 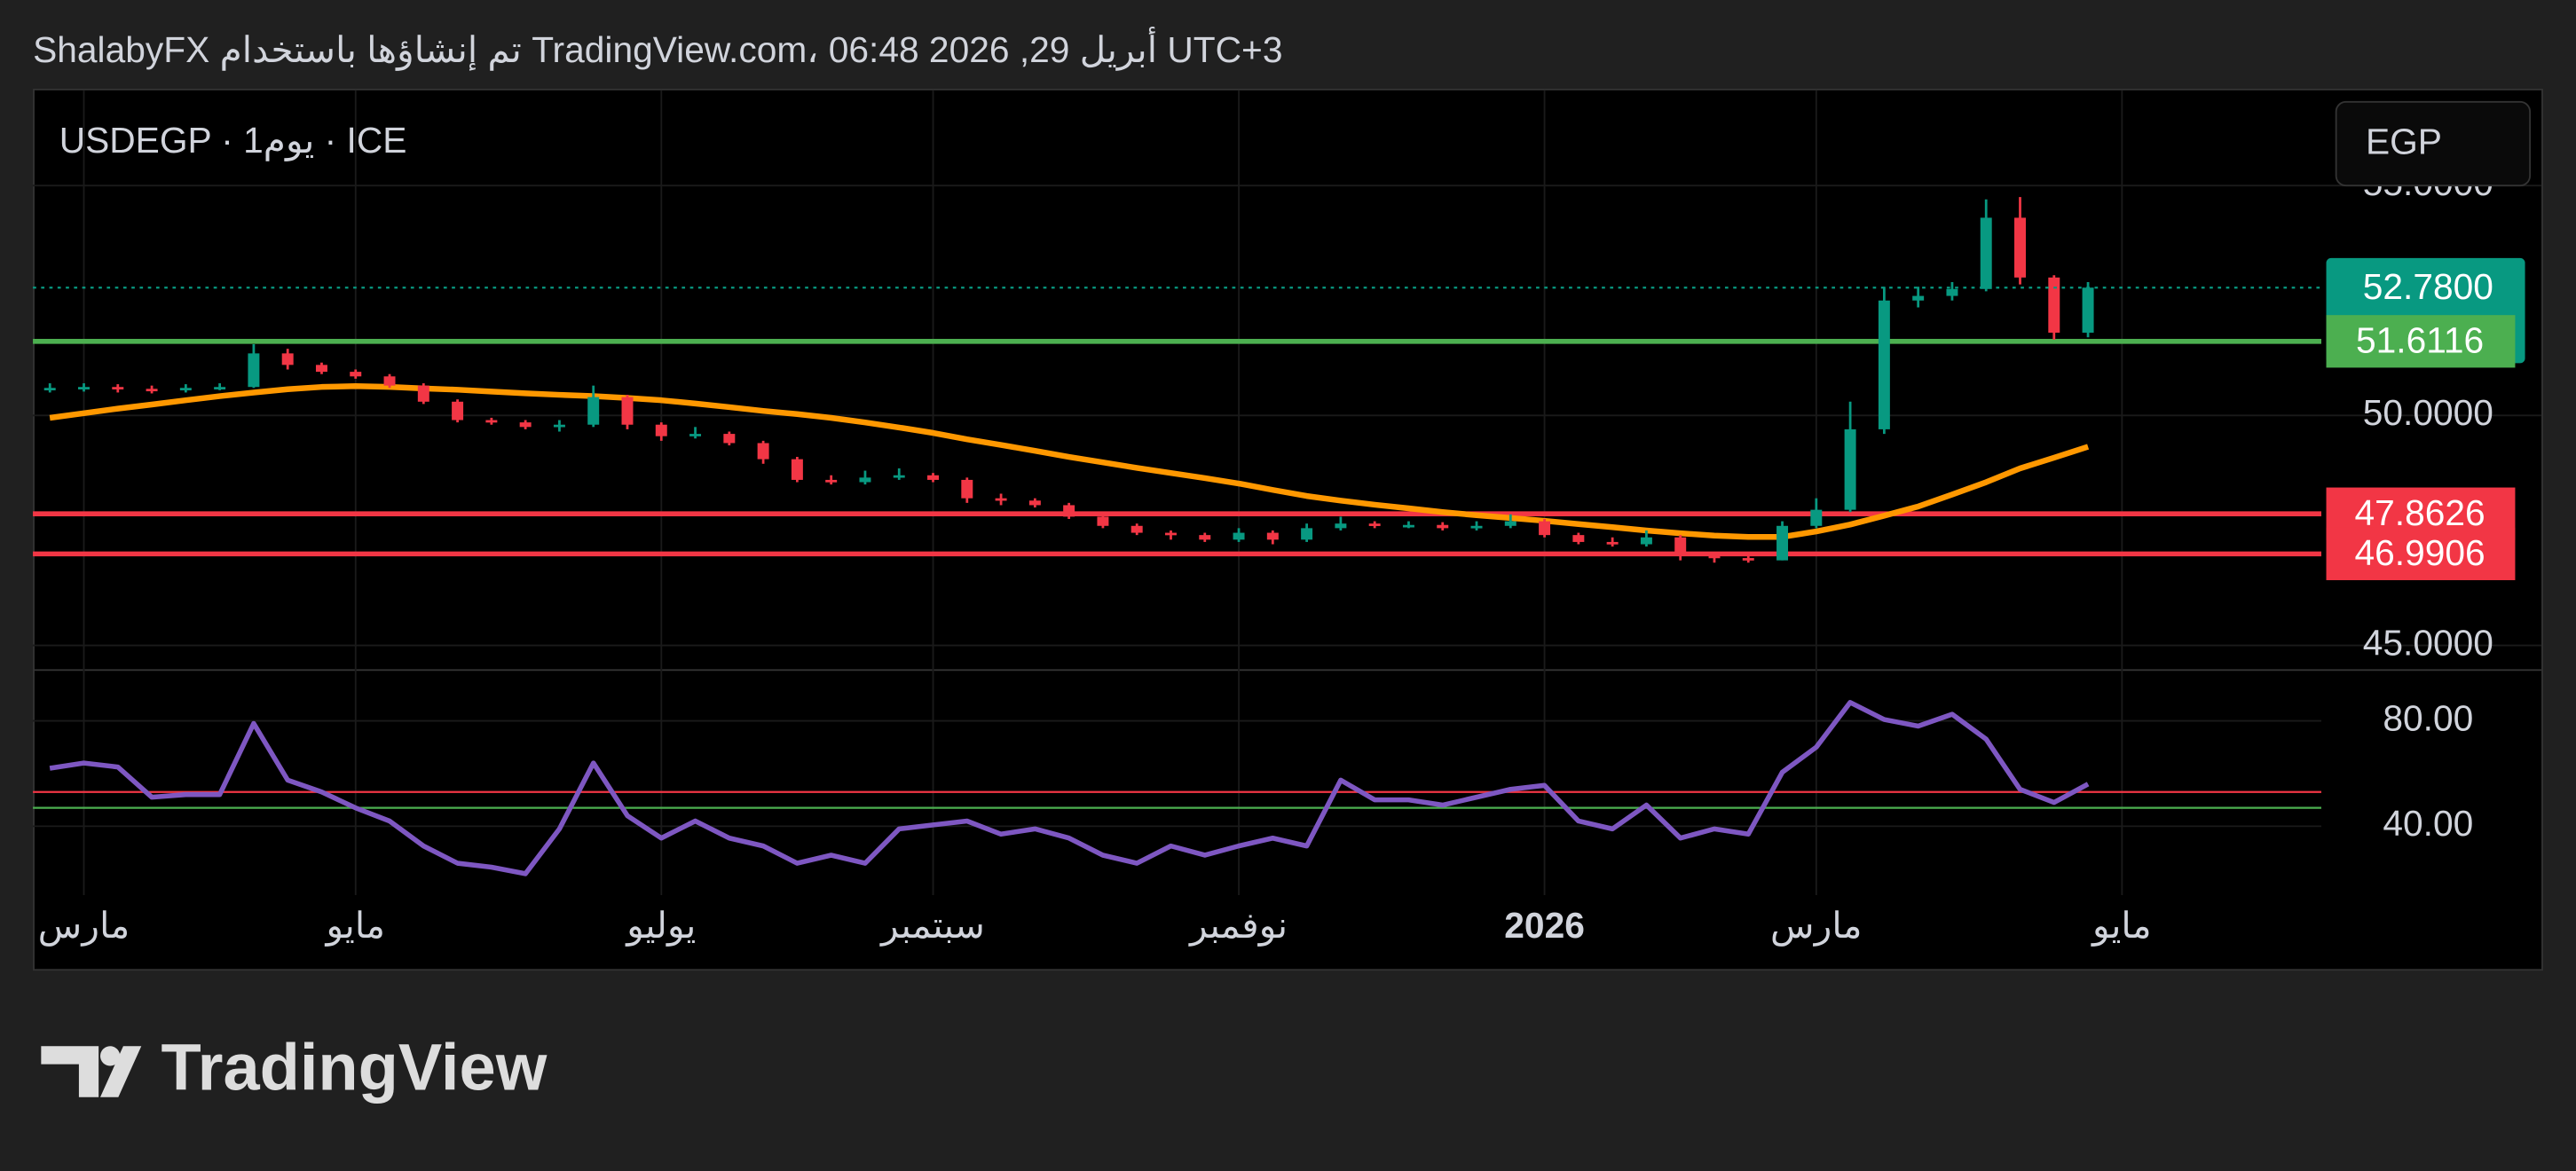 I want to click on logo, so click(x=91, y=1071).